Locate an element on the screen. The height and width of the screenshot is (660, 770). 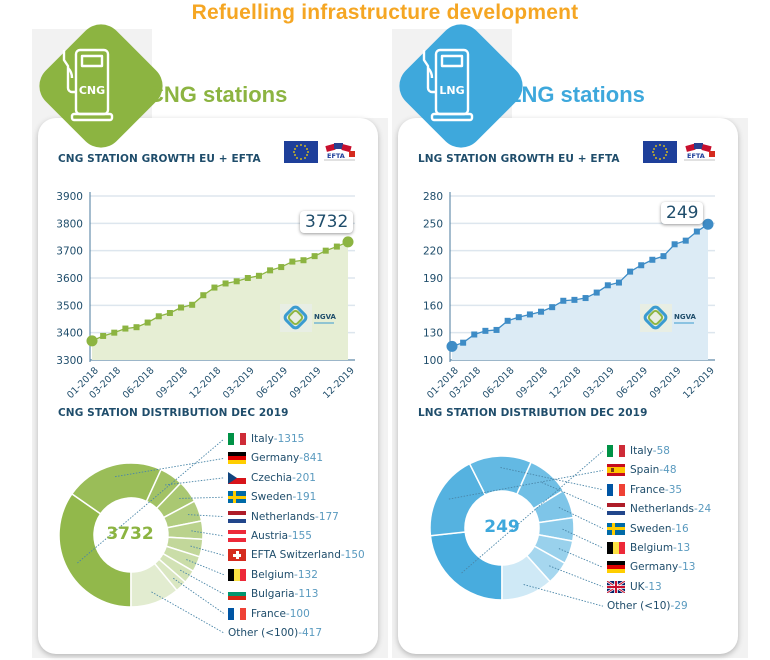
x-tick-label: 06-2019 is located at coordinates (272, 382).